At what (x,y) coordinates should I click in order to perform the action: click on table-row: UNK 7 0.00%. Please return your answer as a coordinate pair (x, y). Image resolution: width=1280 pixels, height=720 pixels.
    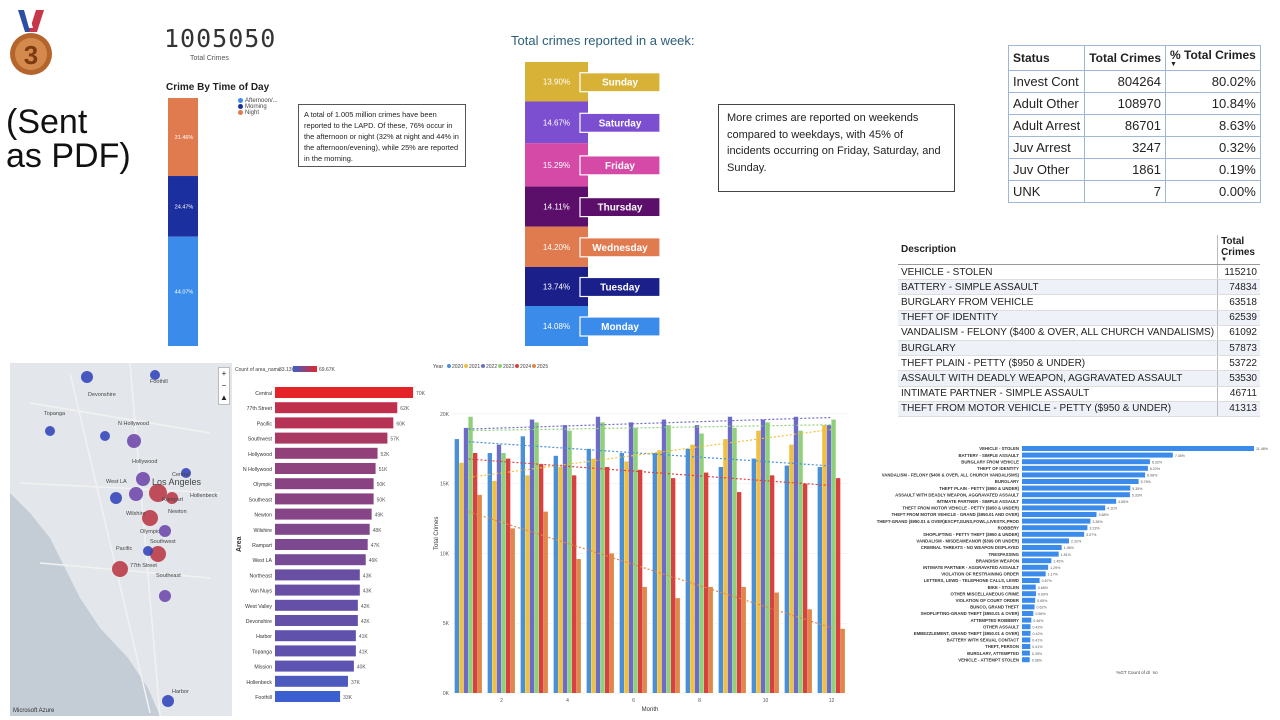
    Looking at the image, I should click on (1134, 191).